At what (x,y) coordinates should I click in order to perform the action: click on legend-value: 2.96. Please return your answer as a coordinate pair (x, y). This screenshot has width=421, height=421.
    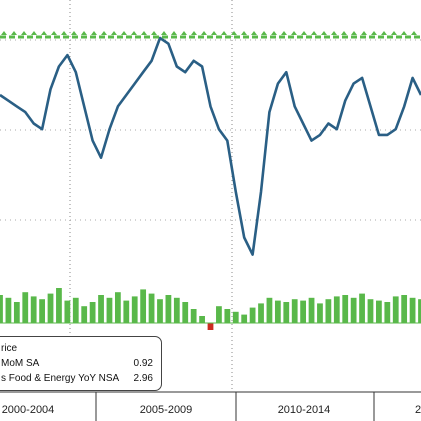
    Looking at the image, I should click on (143, 378).